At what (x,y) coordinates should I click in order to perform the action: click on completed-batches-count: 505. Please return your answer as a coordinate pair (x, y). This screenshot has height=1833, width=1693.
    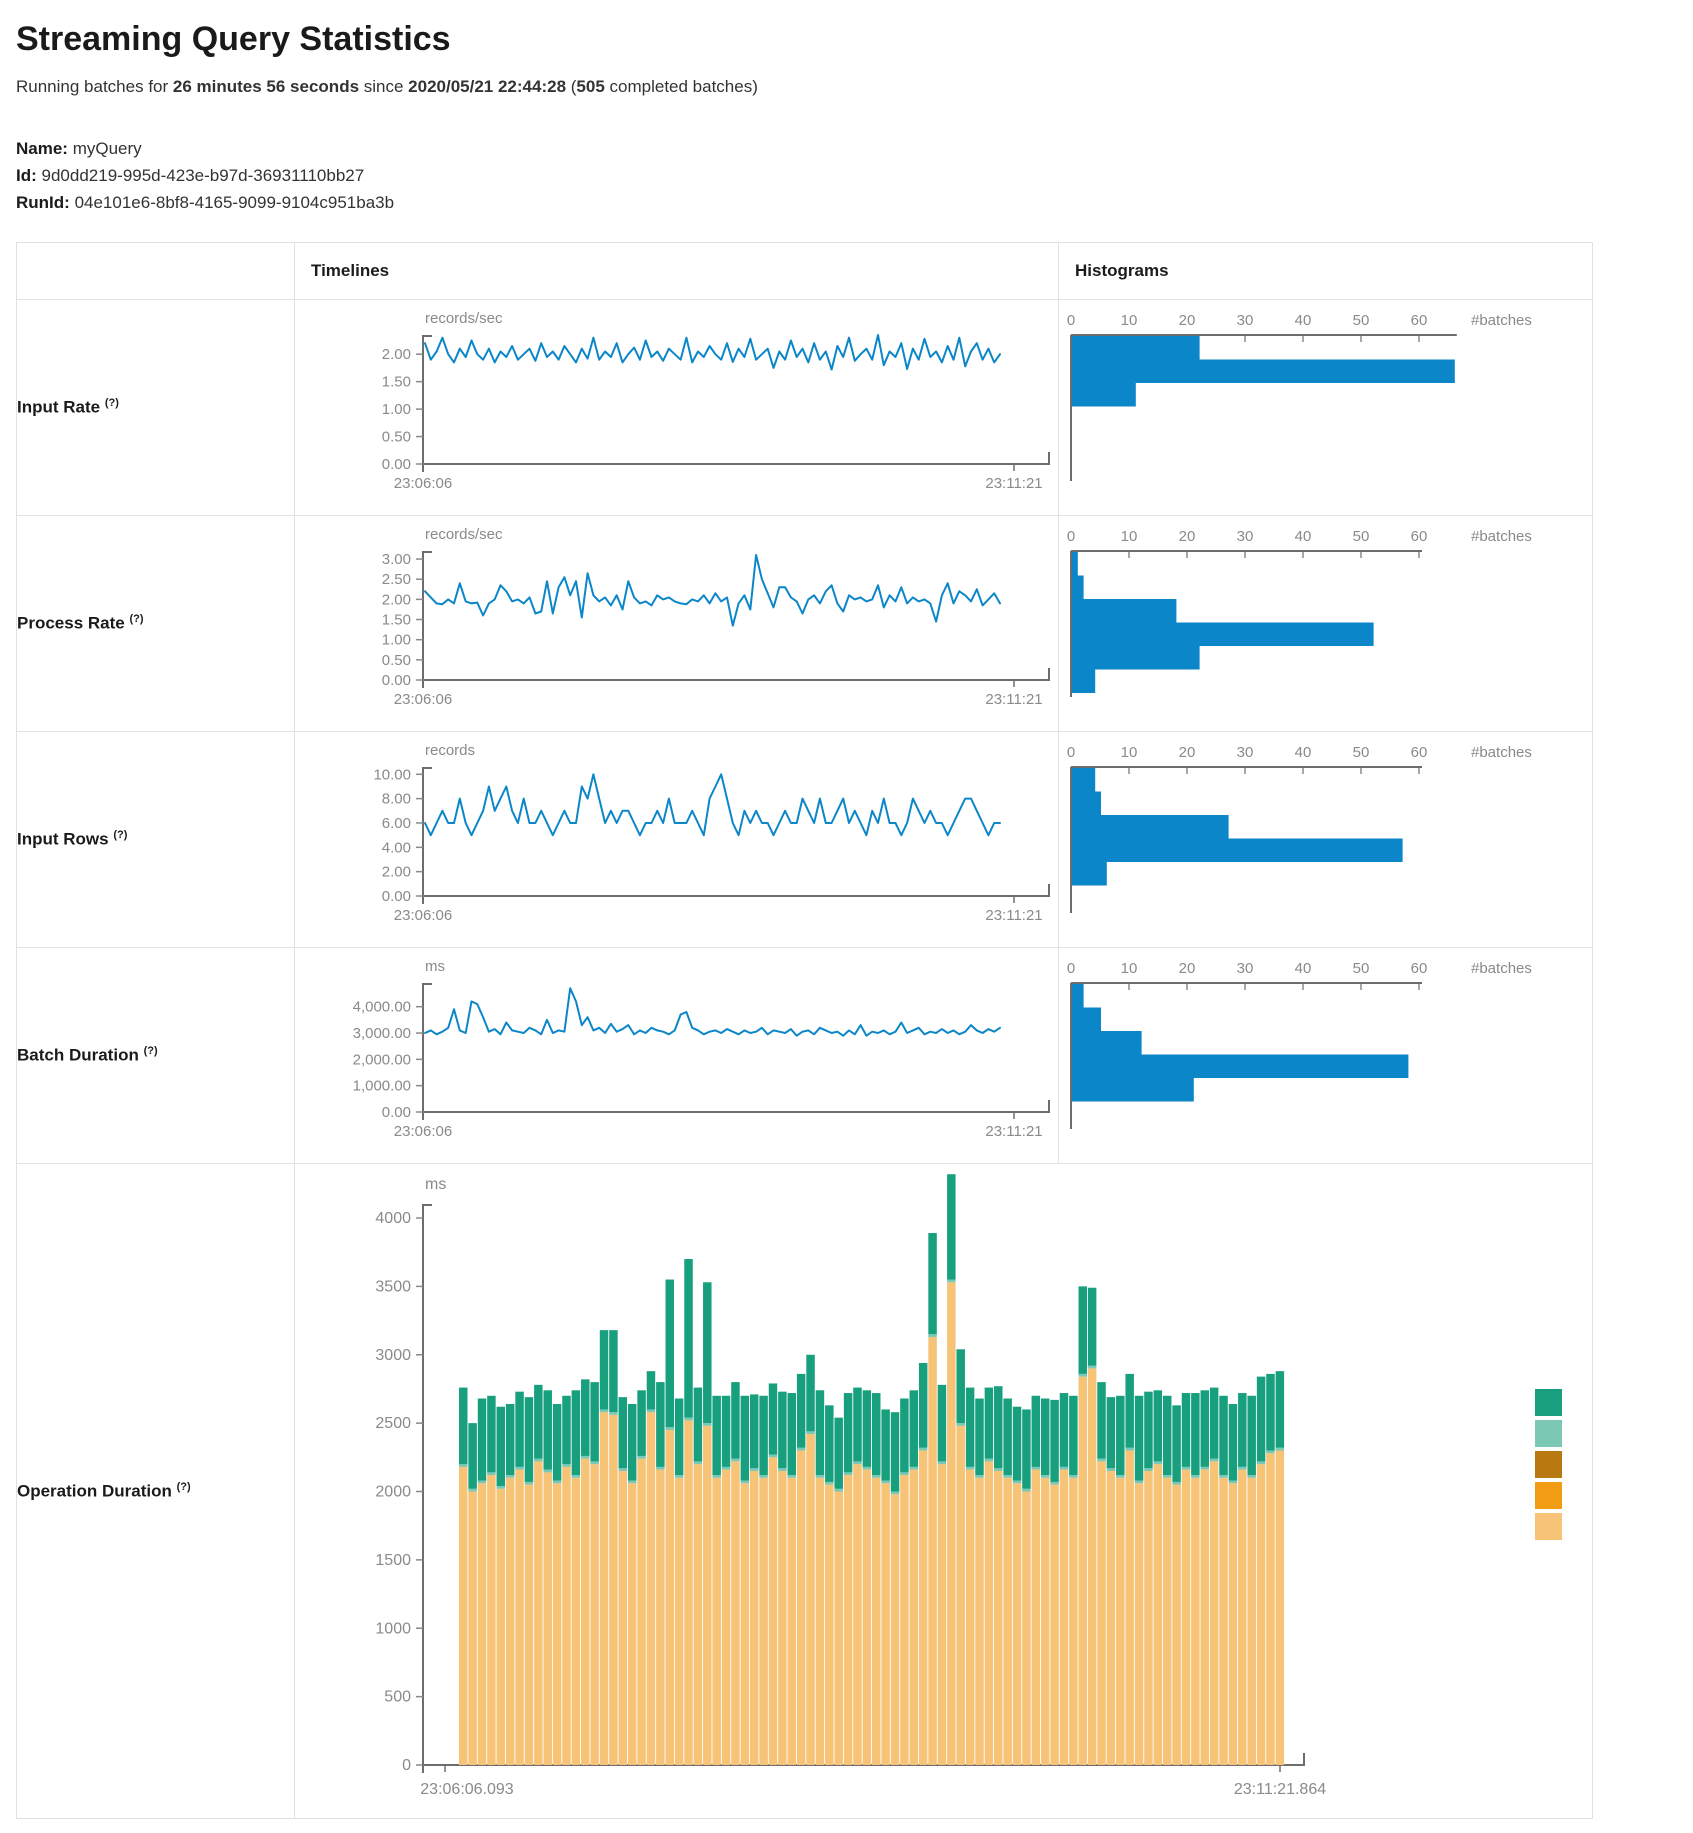
    Looking at the image, I should click on (590, 86).